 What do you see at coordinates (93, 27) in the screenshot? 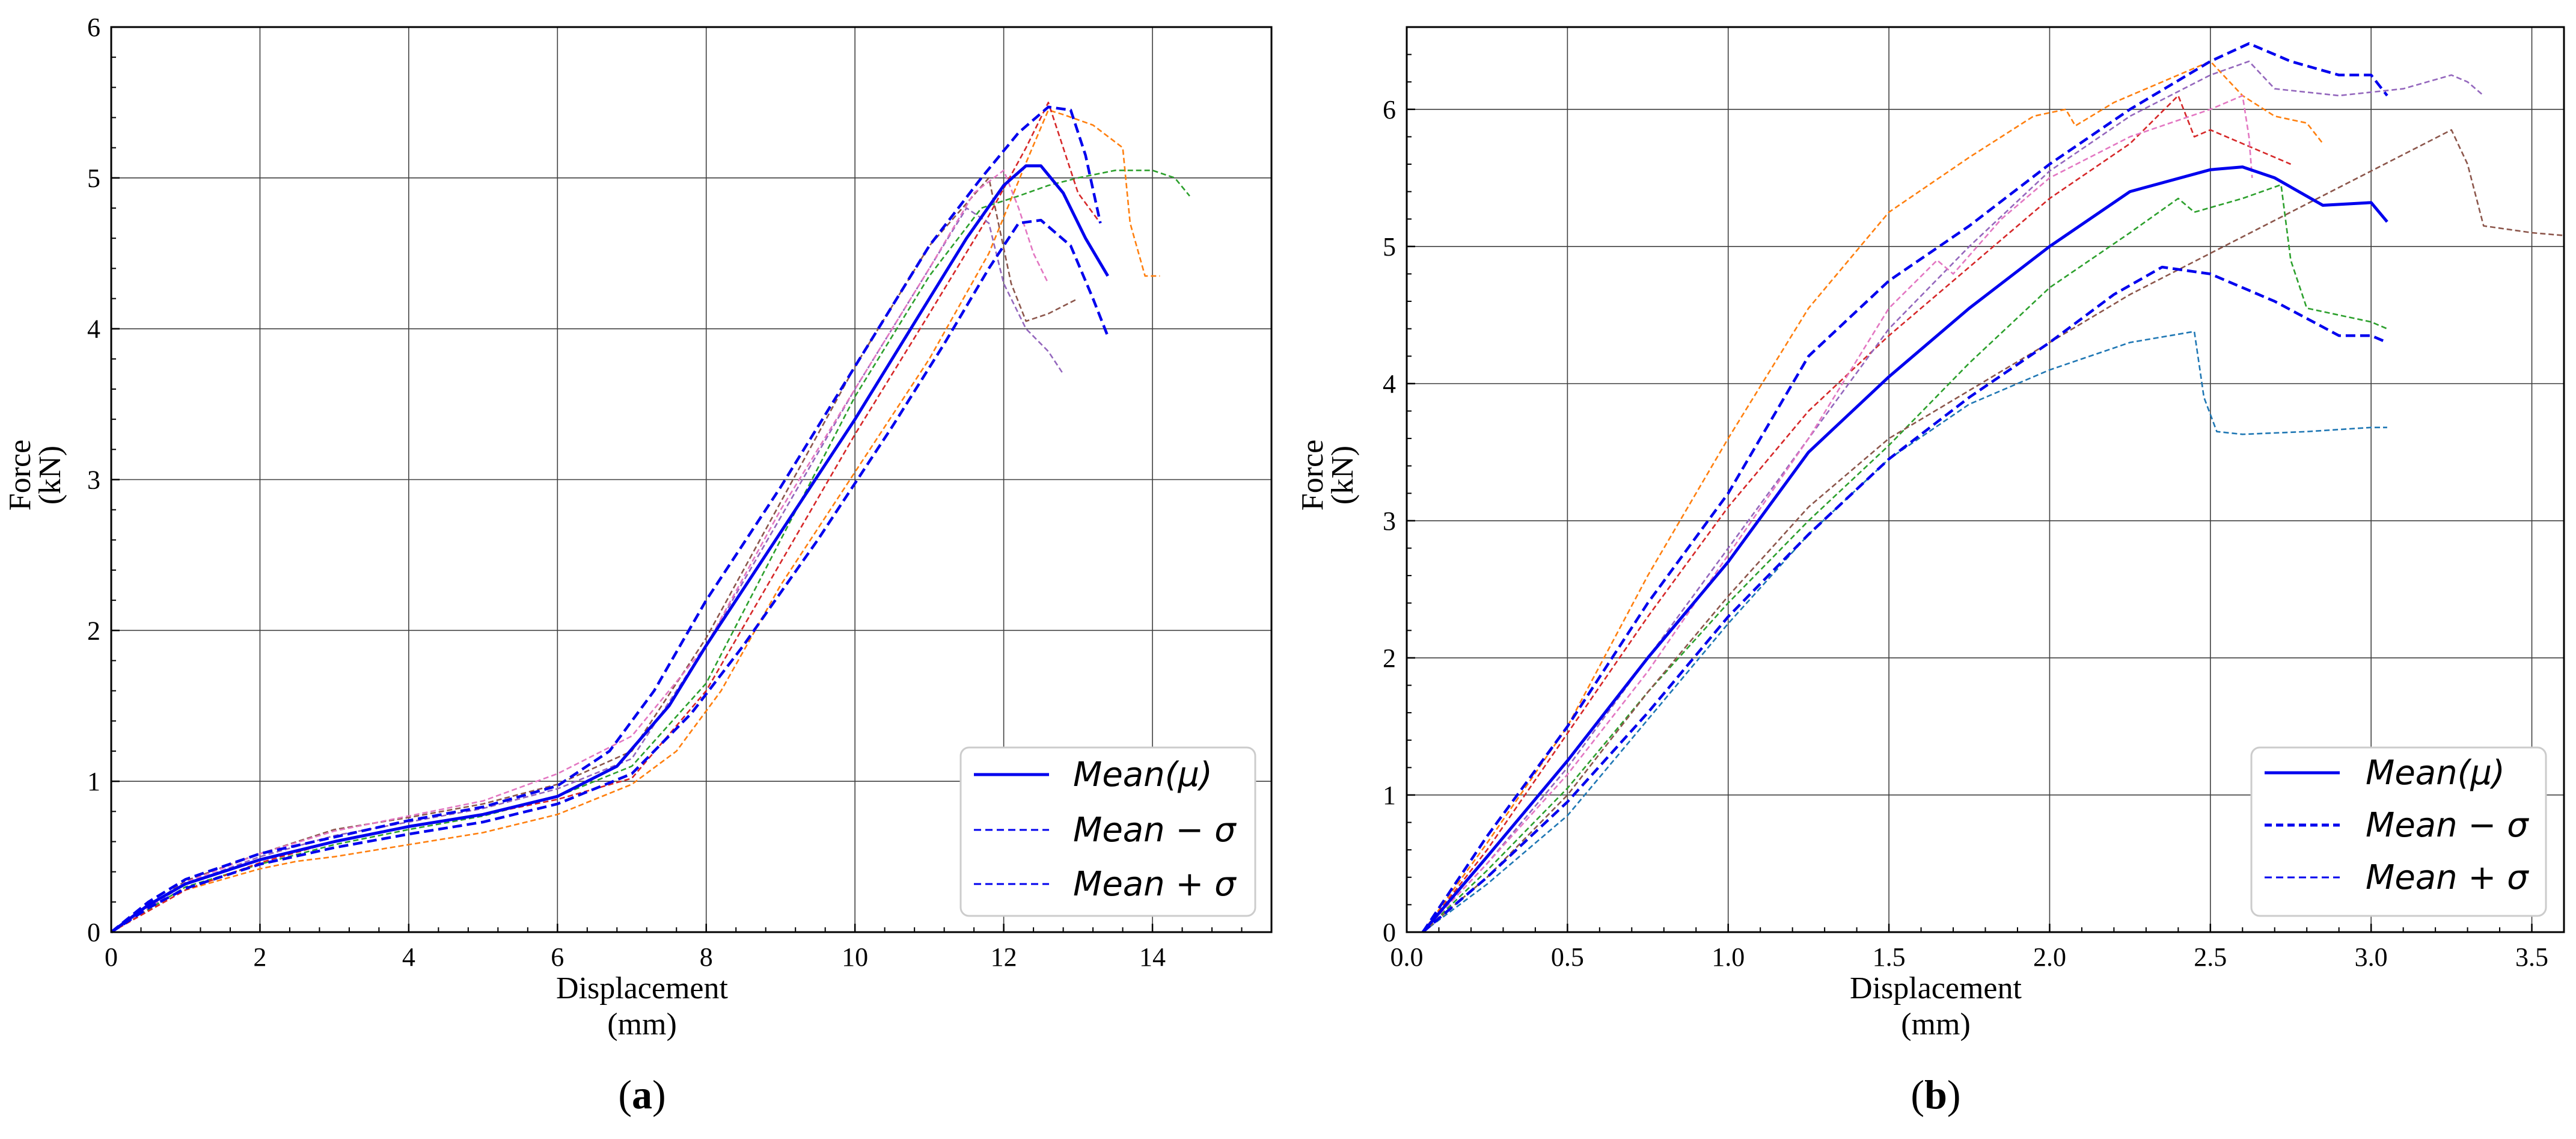
I see `y-tick-label-a: 6` at bounding box center [93, 27].